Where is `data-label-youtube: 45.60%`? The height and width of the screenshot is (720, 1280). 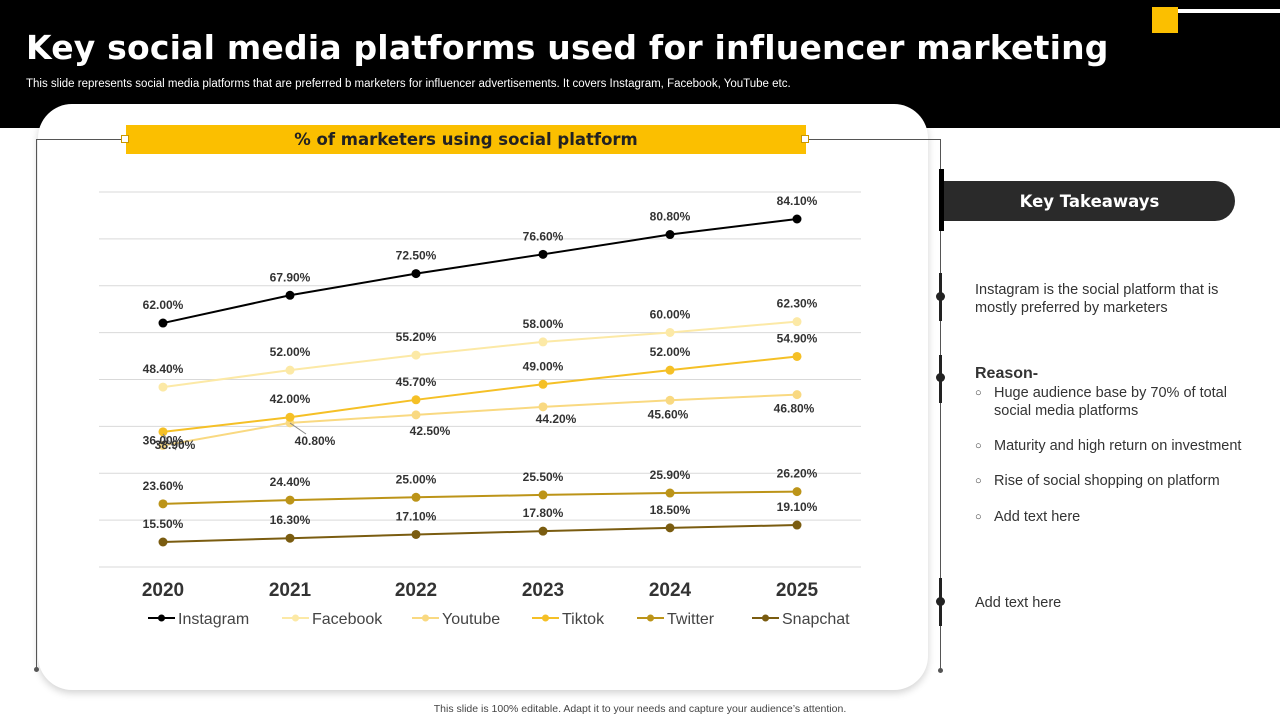 data-label-youtube: 45.60% is located at coordinates (668, 414).